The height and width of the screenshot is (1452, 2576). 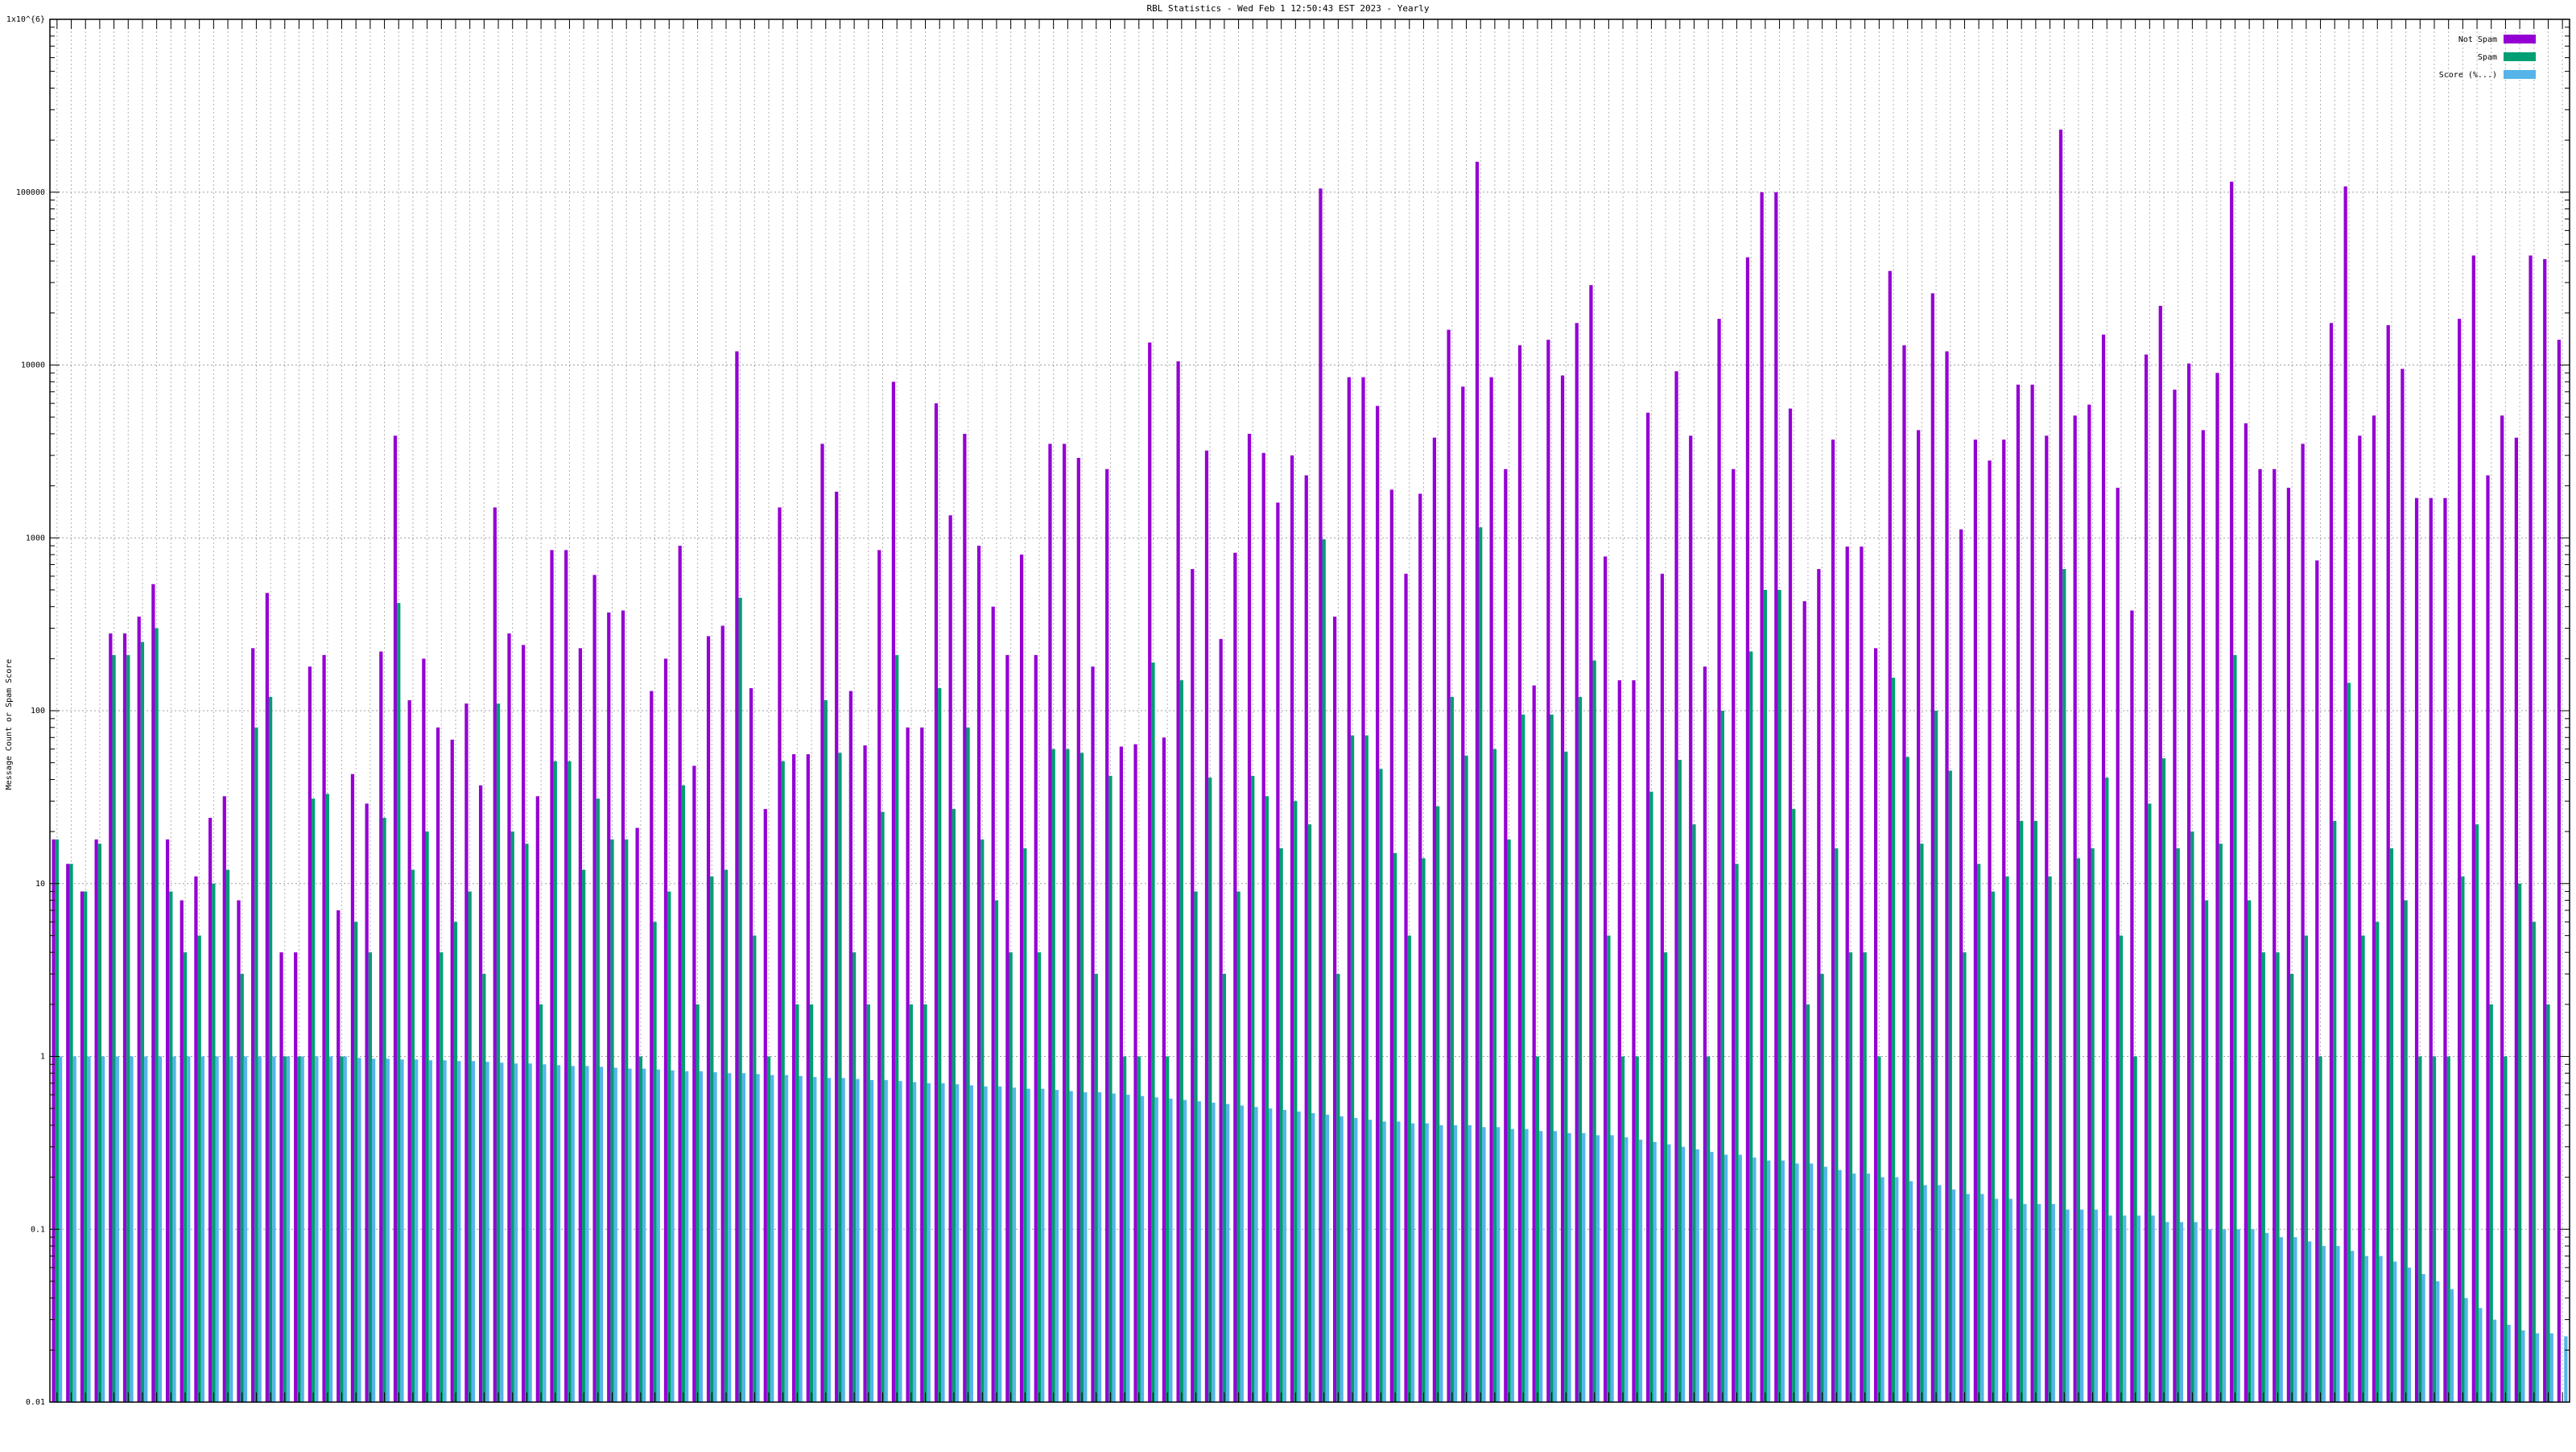 What do you see at coordinates (42, 1057) in the screenshot?
I see `y-tick-label: 1` at bounding box center [42, 1057].